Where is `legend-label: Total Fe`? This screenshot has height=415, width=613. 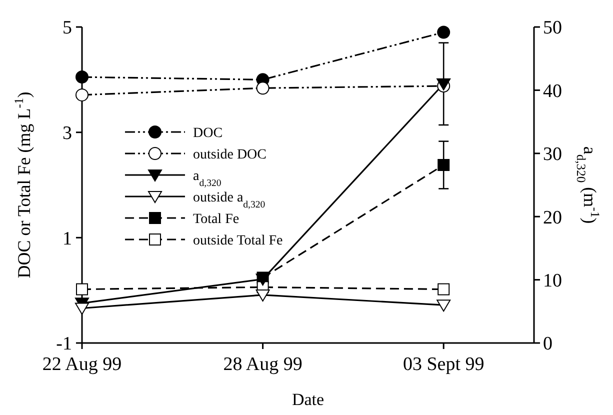 legend-label: Total Fe is located at coordinates (216, 219).